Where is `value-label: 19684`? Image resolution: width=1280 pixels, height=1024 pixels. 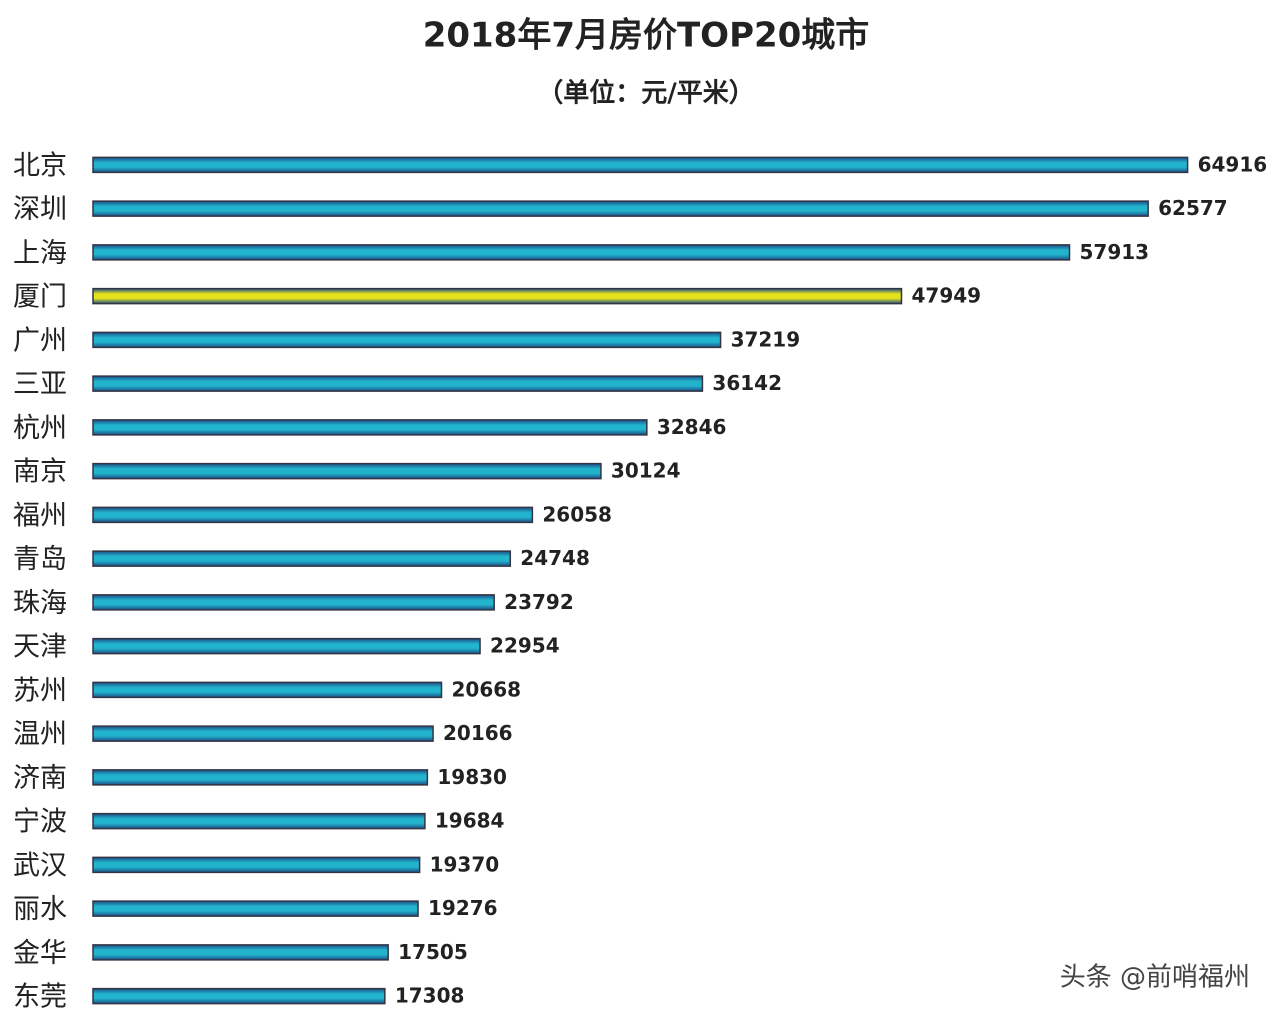 value-label: 19684 is located at coordinates (470, 821).